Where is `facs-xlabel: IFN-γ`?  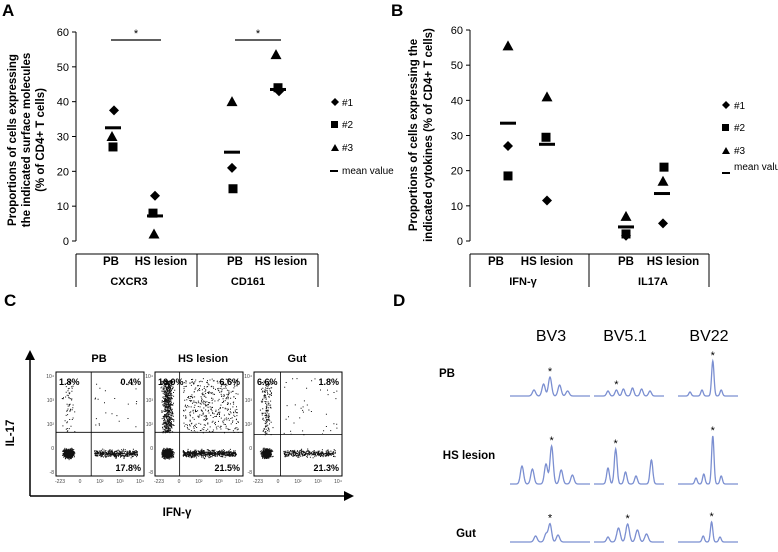 facs-xlabel: IFN-γ is located at coordinates (177, 513).